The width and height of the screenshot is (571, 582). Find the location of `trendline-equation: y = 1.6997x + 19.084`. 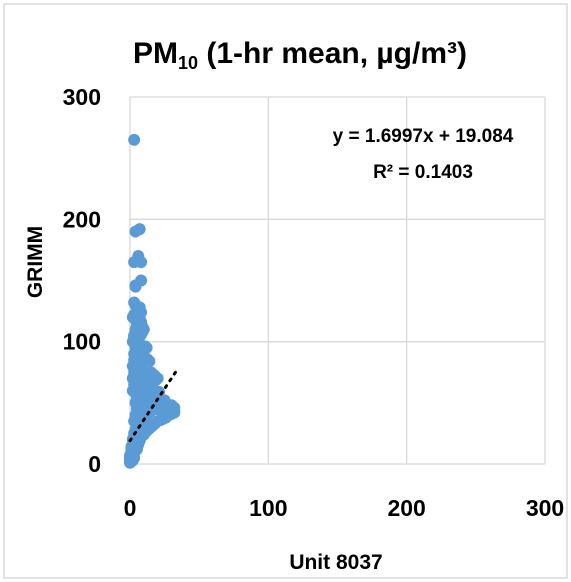

trendline-equation: y = 1.6997x + 19.084 is located at coordinates (423, 136).